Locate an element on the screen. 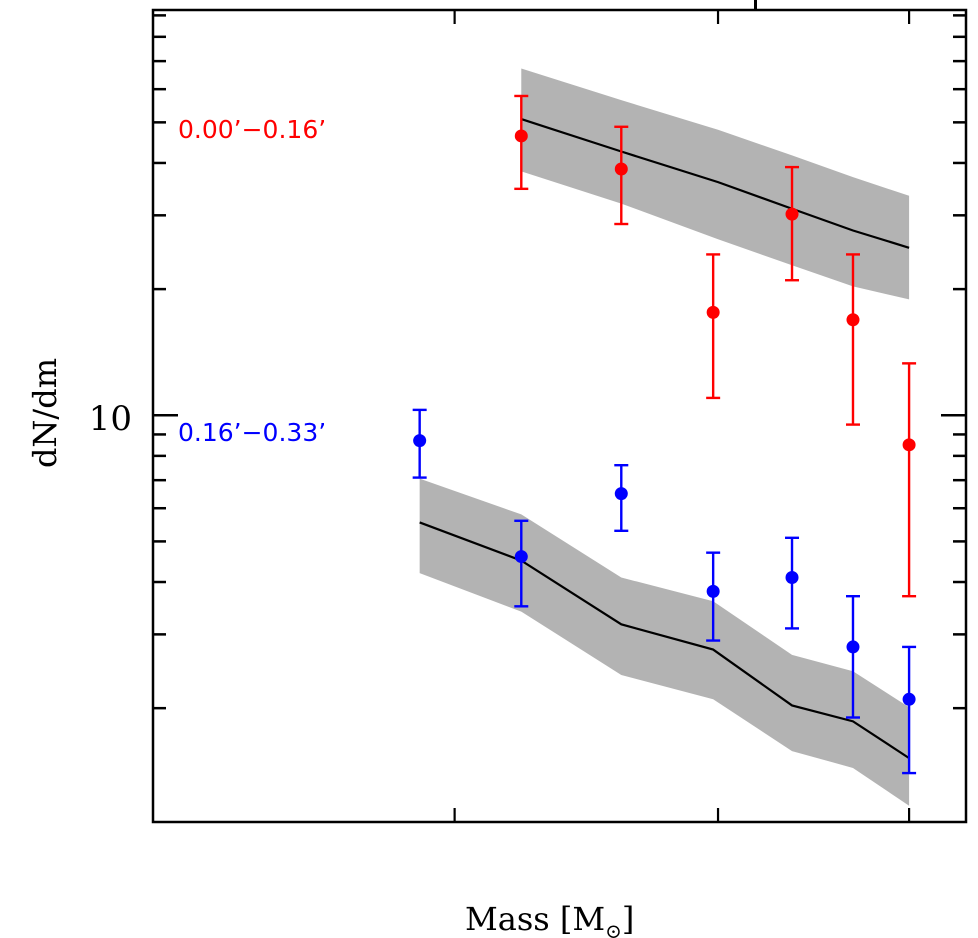  cut-title-glyph-serif is located at coordinates (755, 10).